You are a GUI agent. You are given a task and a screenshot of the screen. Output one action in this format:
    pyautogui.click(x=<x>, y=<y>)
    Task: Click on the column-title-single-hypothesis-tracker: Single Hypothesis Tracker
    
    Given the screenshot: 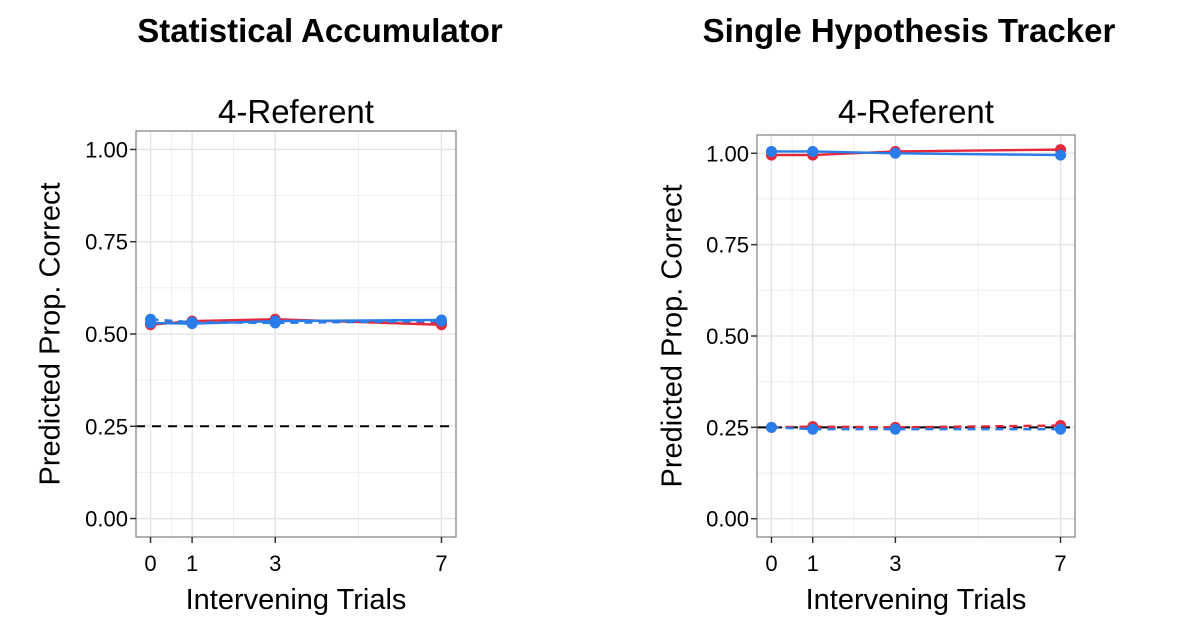 What is the action you would take?
    pyautogui.click(x=909, y=30)
    